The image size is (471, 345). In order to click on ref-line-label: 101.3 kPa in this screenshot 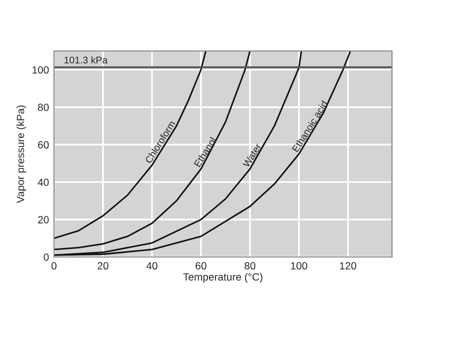, I will do `click(86, 60)`.